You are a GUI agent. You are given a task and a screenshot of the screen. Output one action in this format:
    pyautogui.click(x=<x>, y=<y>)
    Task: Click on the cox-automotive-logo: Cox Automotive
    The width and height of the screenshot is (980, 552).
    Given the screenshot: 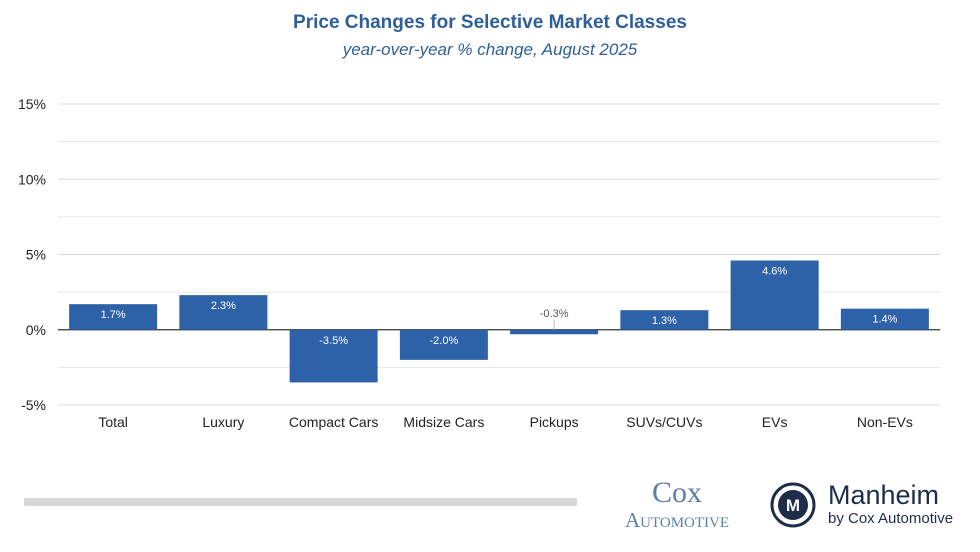 What is the action you would take?
    pyautogui.click(x=677, y=504)
    